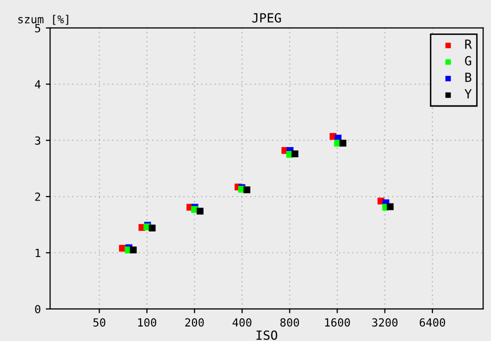 Image resolution: width=491 pixels, height=341 pixels. I want to click on chart-title: JPEG, so click(266, 18).